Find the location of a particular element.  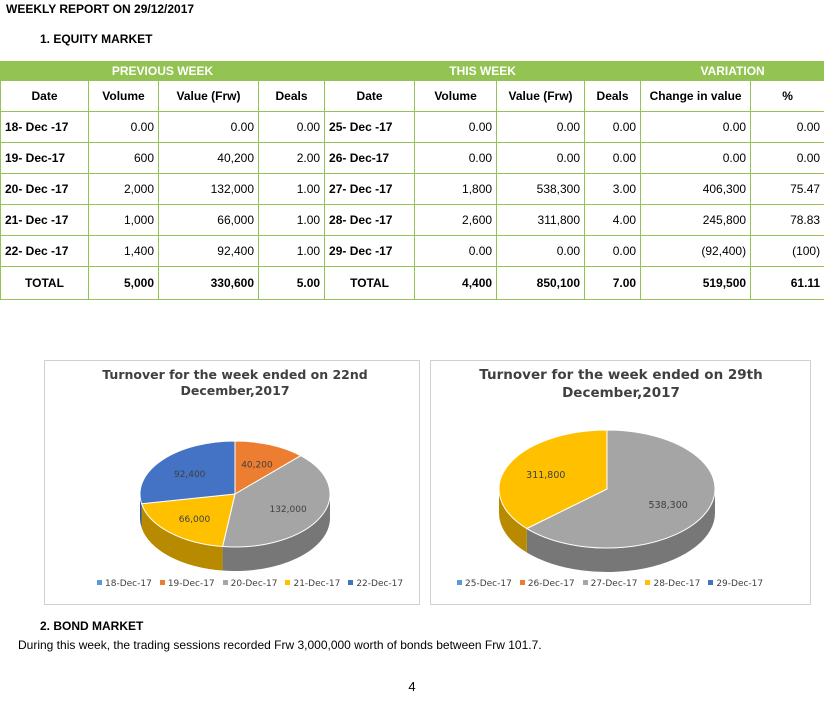

data-label: 132,000 is located at coordinates (287, 510).